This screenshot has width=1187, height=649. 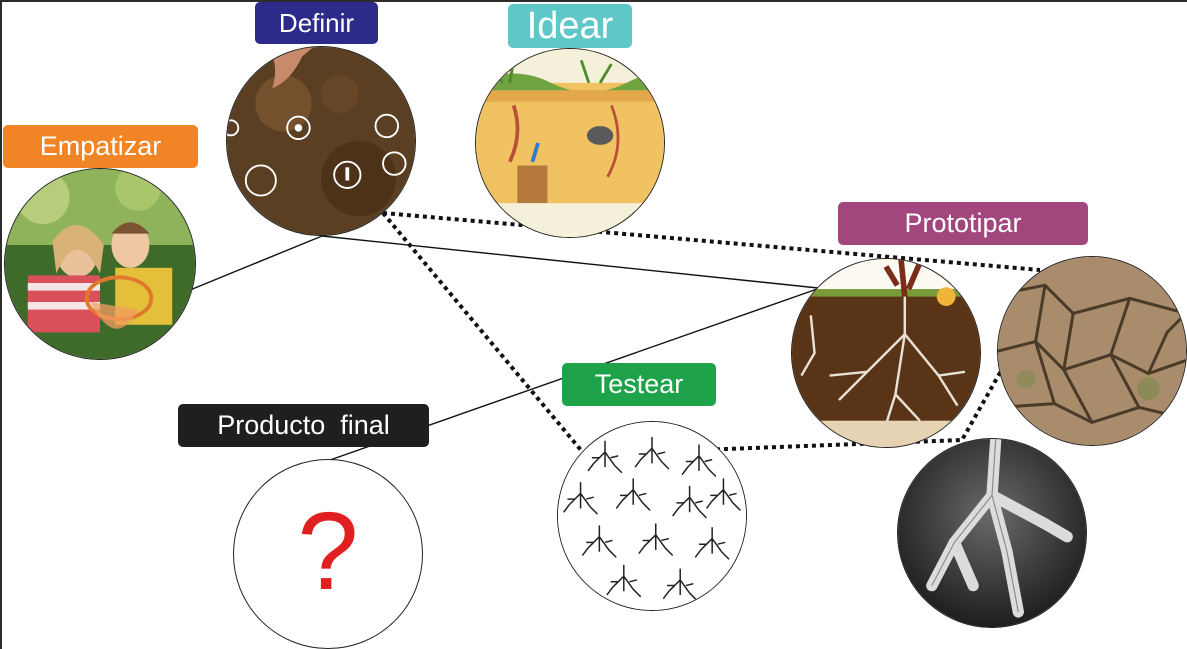 I want to click on question-mark-icon: ?, so click(x=328, y=551).